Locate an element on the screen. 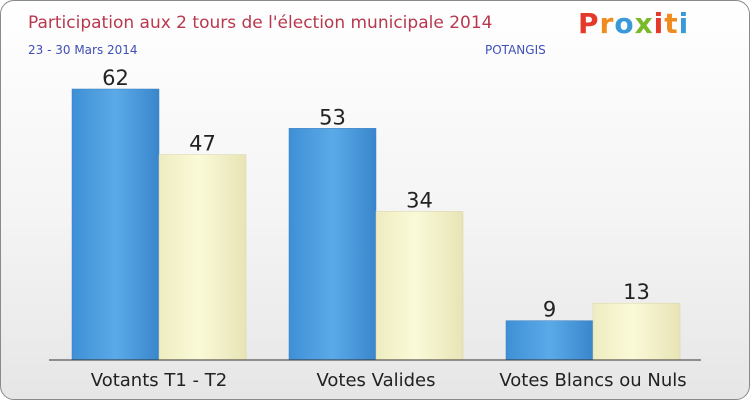 The width and height of the screenshot is (750, 400). location-label: POTANGIS is located at coordinates (515, 50).